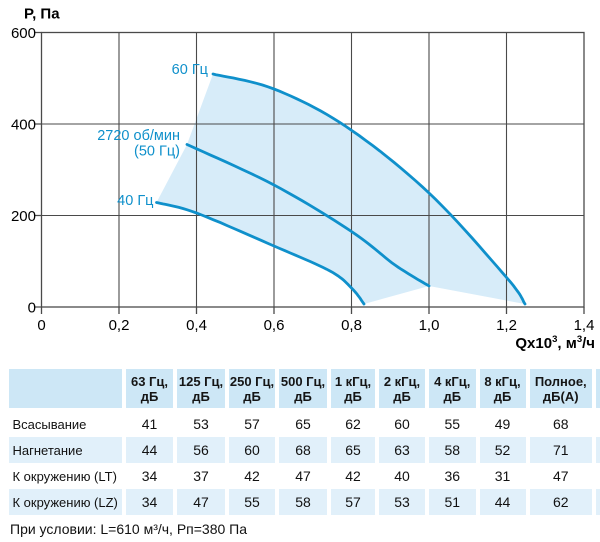 This screenshot has width=600, height=542. I want to click on svg-text: 1,2, so click(506, 325).